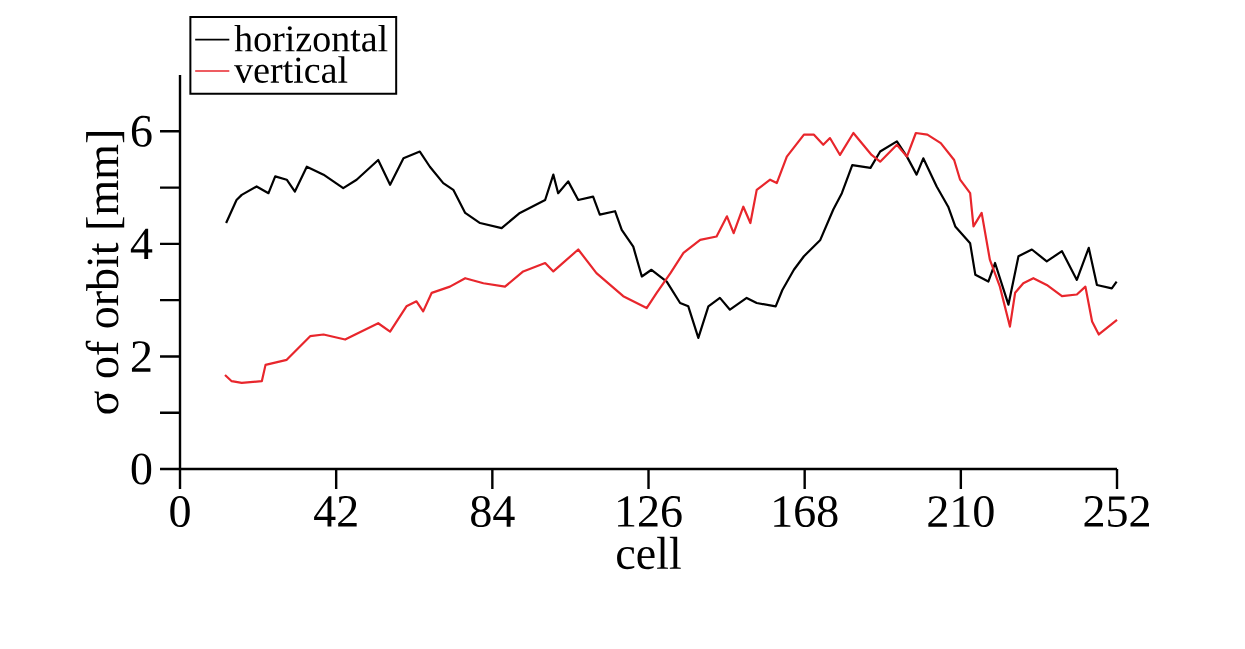 Image resolution: width=1245 pixels, height=649 pixels. What do you see at coordinates (650, 511) in the screenshot?
I see `x-tick-label: 126` at bounding box center [650, 511].